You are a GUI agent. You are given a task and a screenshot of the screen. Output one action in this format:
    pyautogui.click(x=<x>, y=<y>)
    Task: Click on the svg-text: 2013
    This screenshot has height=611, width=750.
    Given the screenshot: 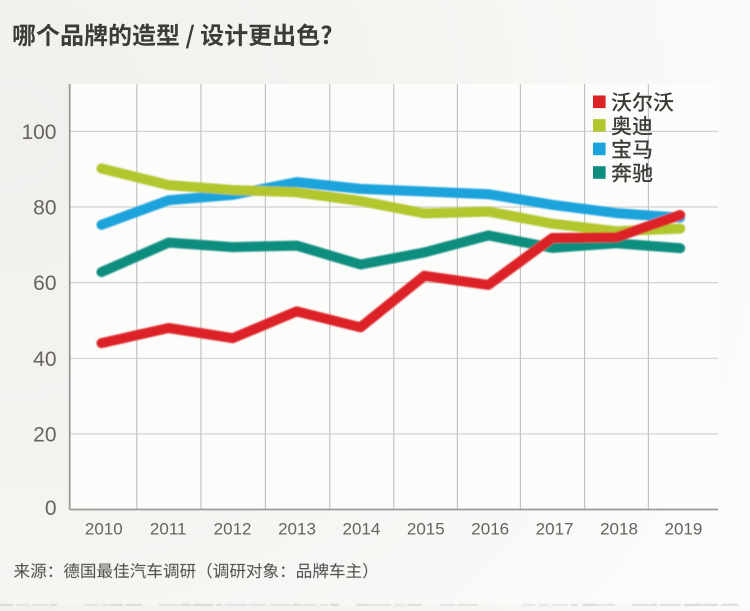 What is the action you would take?
    pyautogui.click(x=297, y=529)
    